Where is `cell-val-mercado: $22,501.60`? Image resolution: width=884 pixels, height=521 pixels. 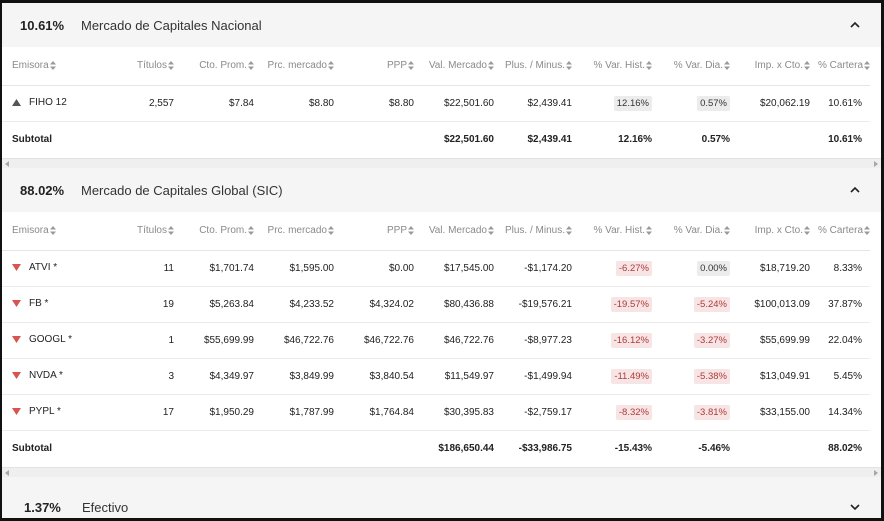 cell-val-mercado: $22,501.60 is located at coordinates (462, 103).